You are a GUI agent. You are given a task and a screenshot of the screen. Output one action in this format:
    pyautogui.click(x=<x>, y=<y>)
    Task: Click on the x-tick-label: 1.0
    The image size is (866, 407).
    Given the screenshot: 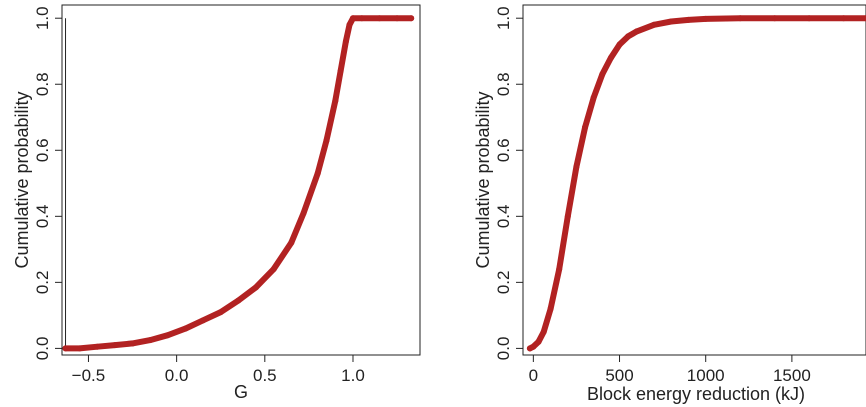 What is the action you would take?
    pyautogui.click(x=353, y=375)
    